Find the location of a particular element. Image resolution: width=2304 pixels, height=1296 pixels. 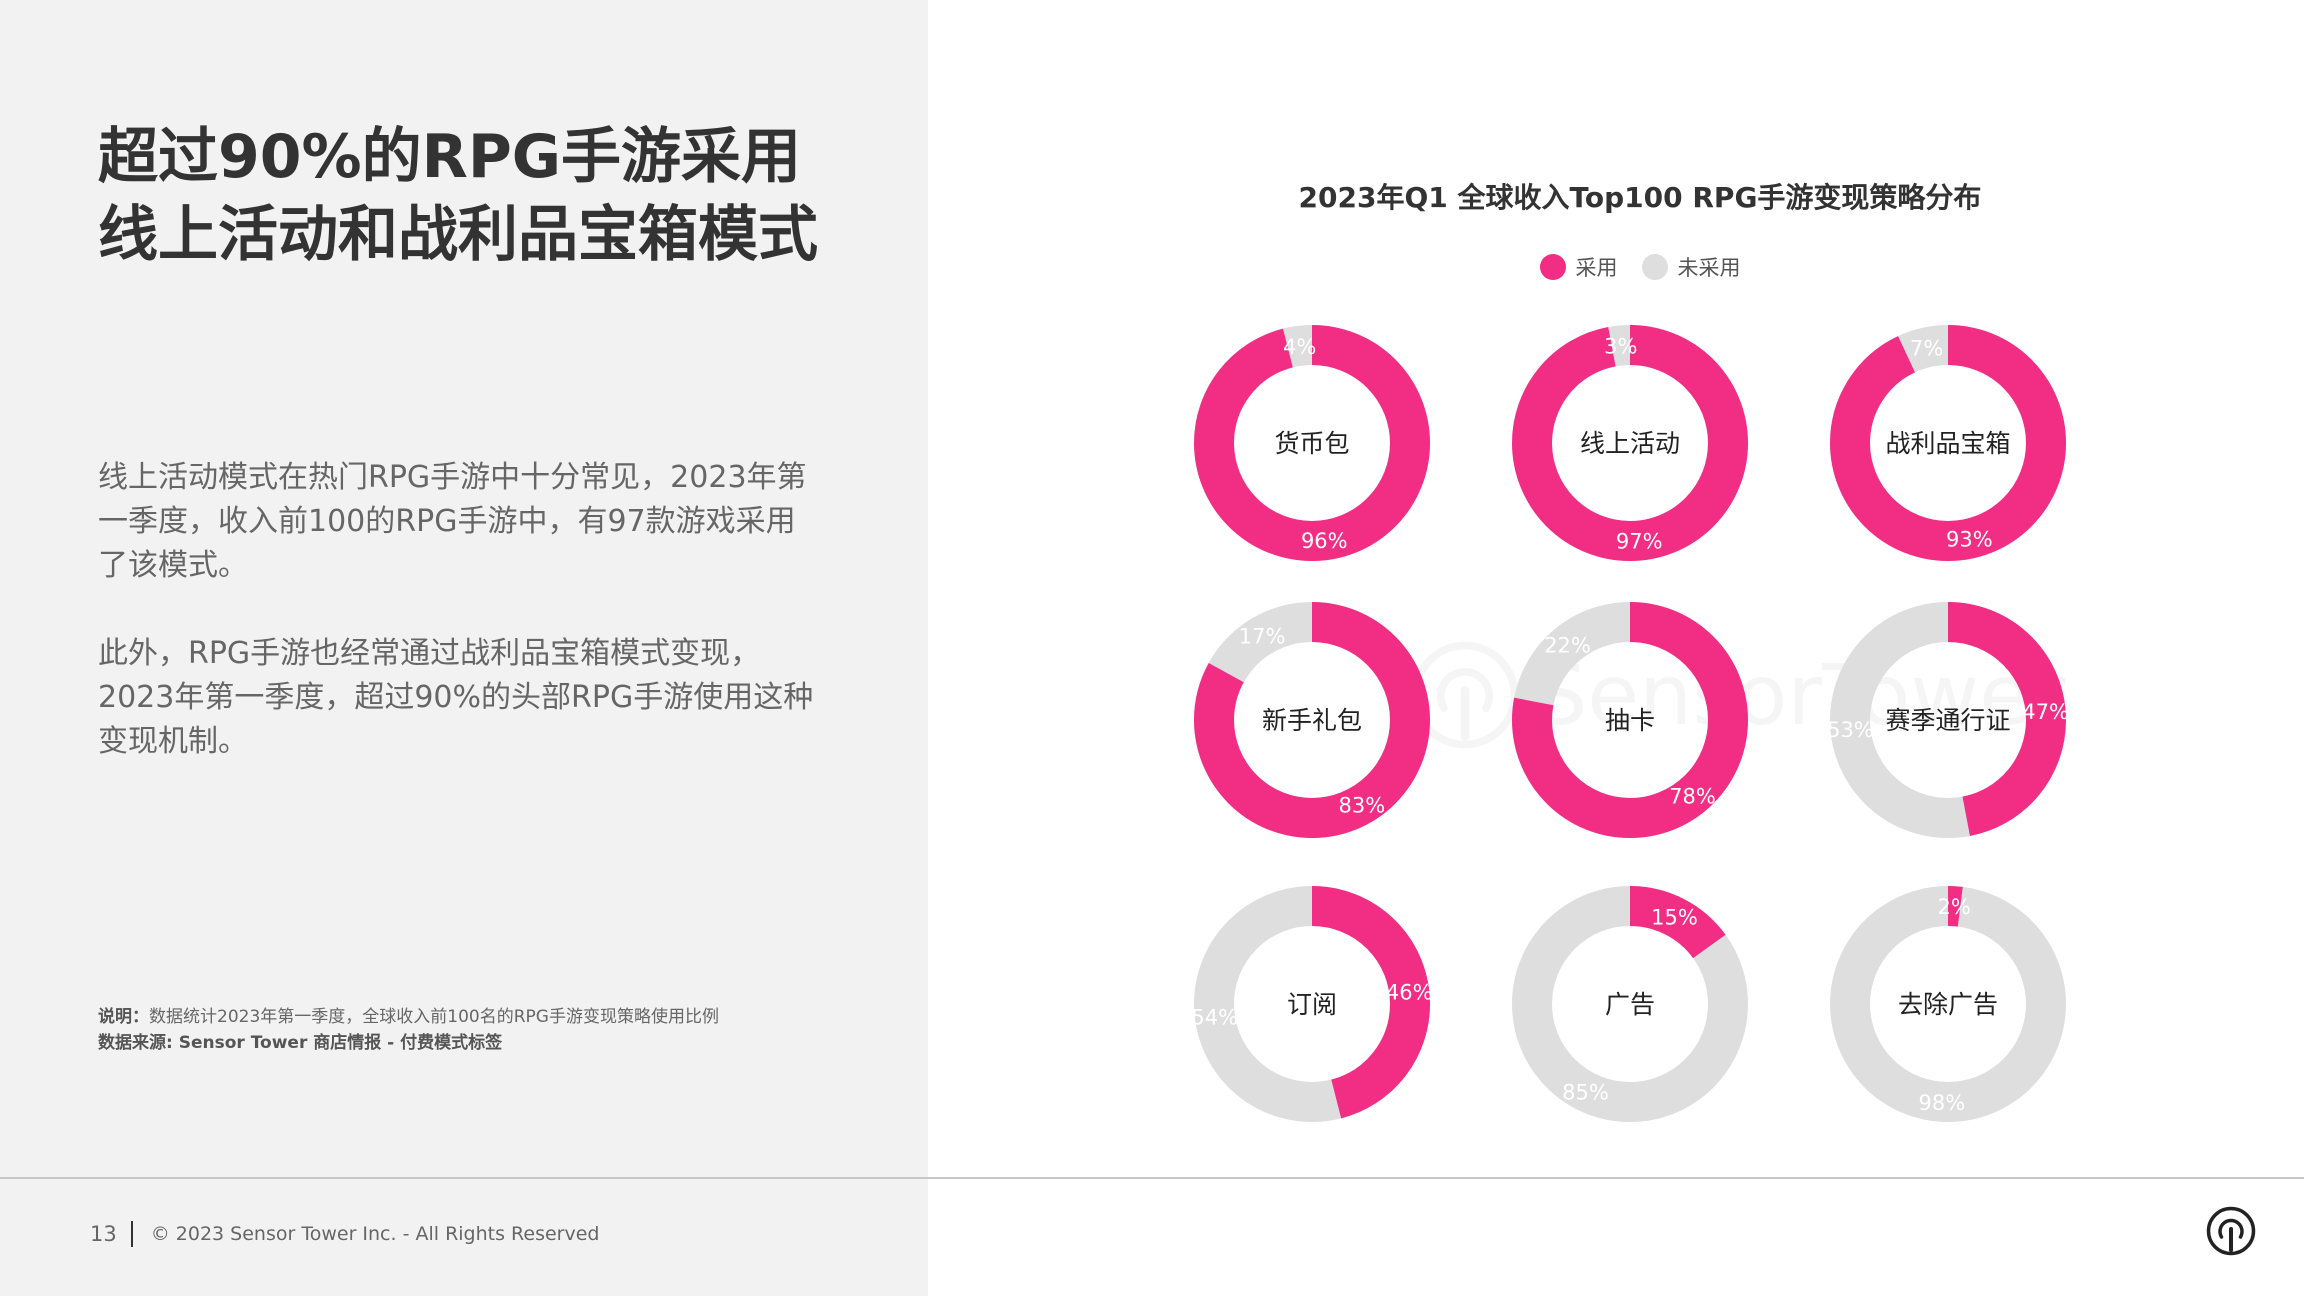

donut-4: 新手礼包 83% 17% is located at coordinates (1312, 720).